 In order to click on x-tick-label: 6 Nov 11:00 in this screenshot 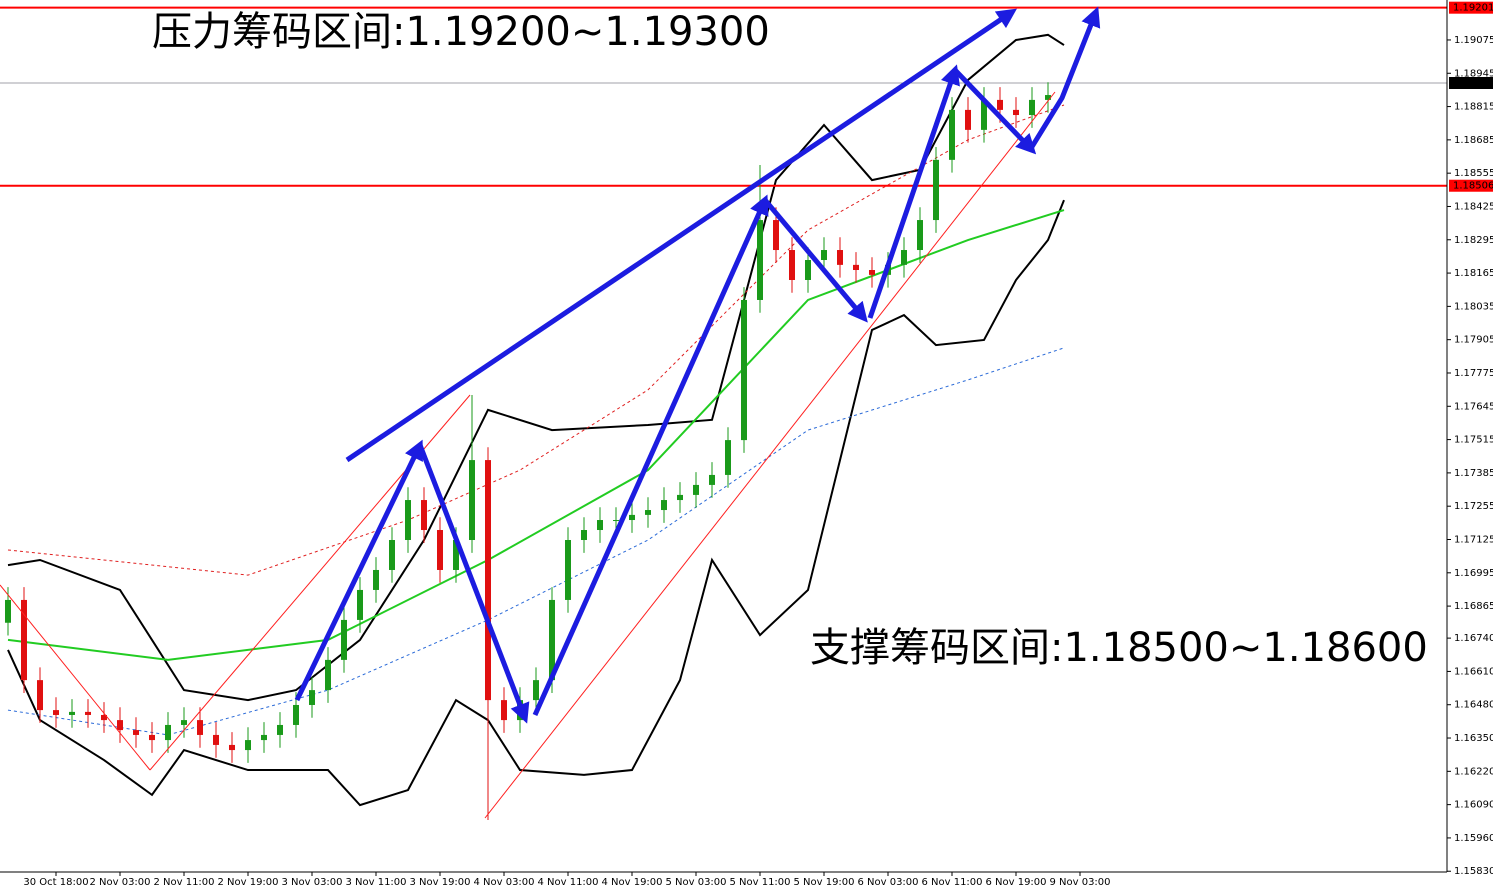, I will do `click(951, 882)`.